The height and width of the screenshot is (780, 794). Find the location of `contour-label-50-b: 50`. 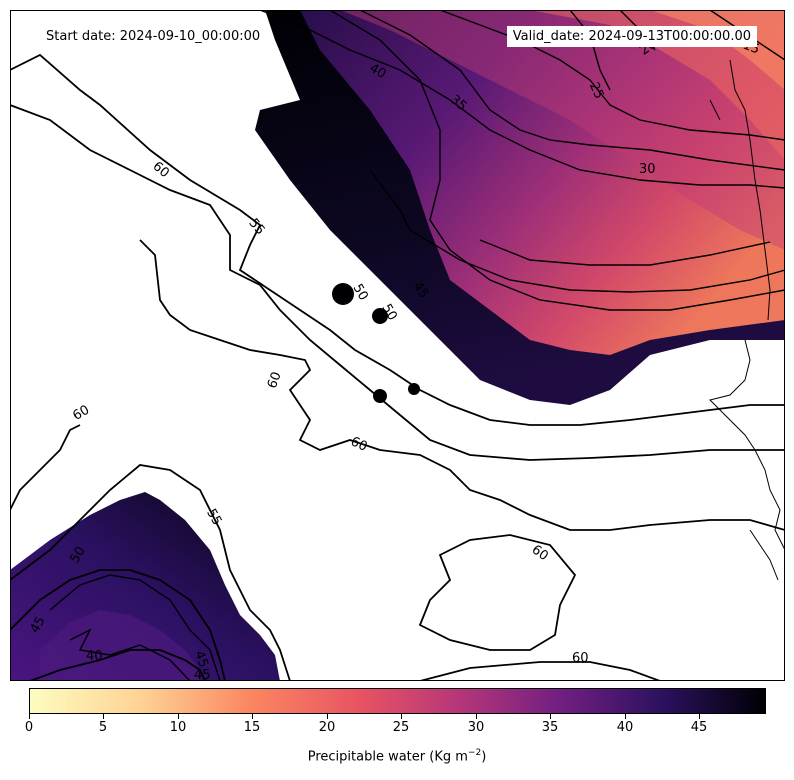

contour-label-50-b: 50 is located at coordinates (389, 312).